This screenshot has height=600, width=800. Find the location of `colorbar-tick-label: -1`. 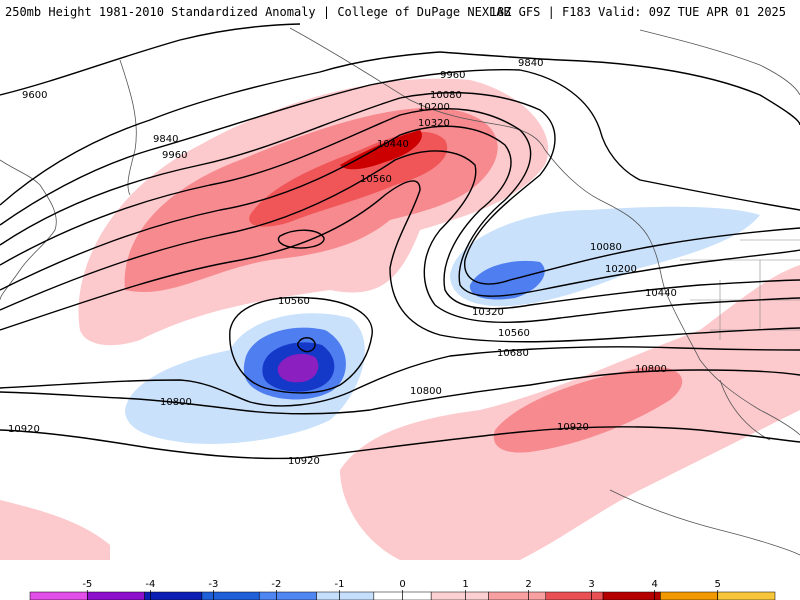

colorbar-tick-label: -1 is located at coordinates (339, 584).